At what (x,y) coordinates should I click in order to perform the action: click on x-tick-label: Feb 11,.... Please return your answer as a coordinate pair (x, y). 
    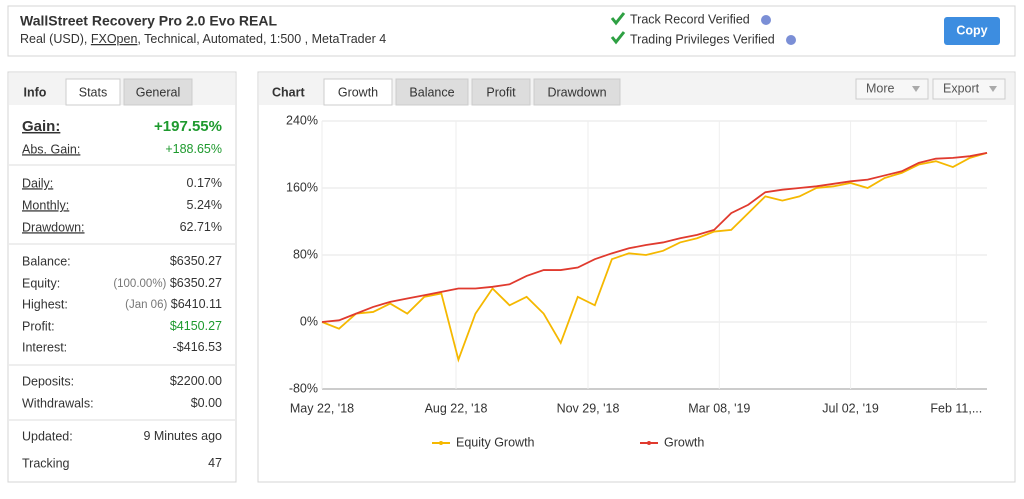
    Looking at the image, I should click on (956, 408).